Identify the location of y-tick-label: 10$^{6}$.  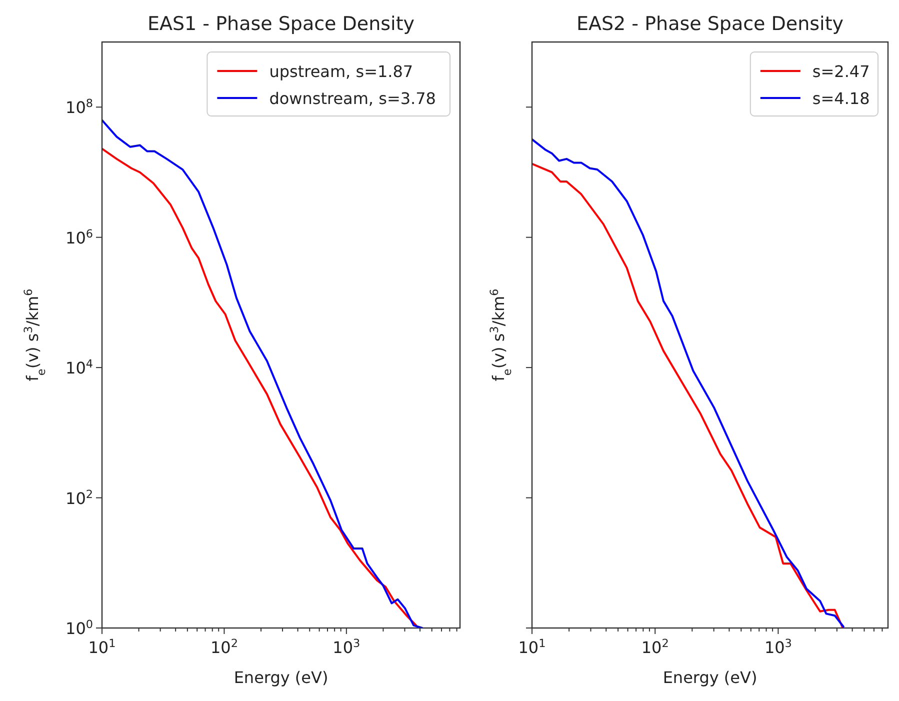
(79, 237).